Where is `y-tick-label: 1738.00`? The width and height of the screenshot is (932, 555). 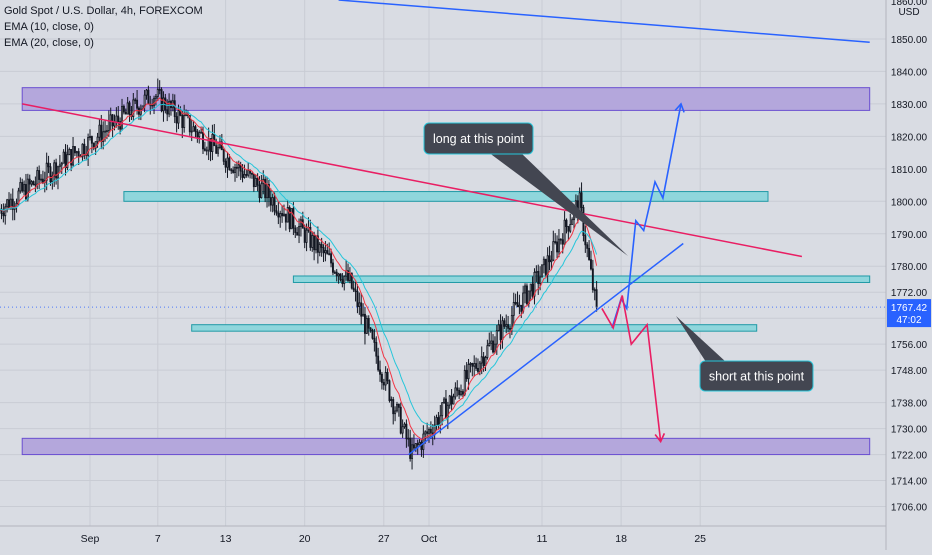
y-tick-label: 1738.00 is located at coordinates (909, 404).